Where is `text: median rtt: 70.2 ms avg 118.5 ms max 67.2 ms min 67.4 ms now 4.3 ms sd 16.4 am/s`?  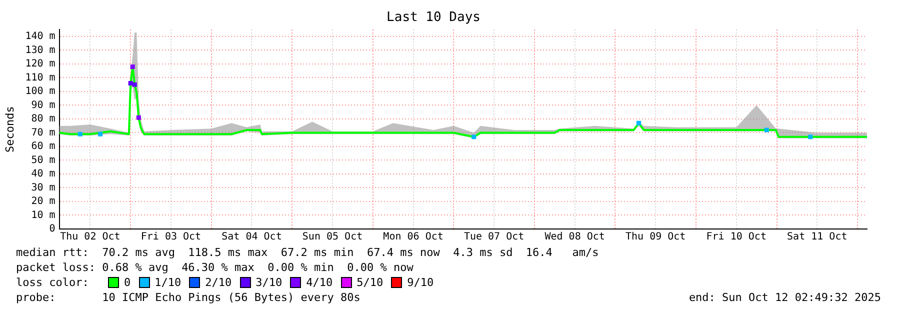
text: median rtt: 70.2 ms avg 118.5 ms max 67.2 ms min 67.4 ms now 4.3 ms sd 16.4 am/s is located at coordinates (308, 252).